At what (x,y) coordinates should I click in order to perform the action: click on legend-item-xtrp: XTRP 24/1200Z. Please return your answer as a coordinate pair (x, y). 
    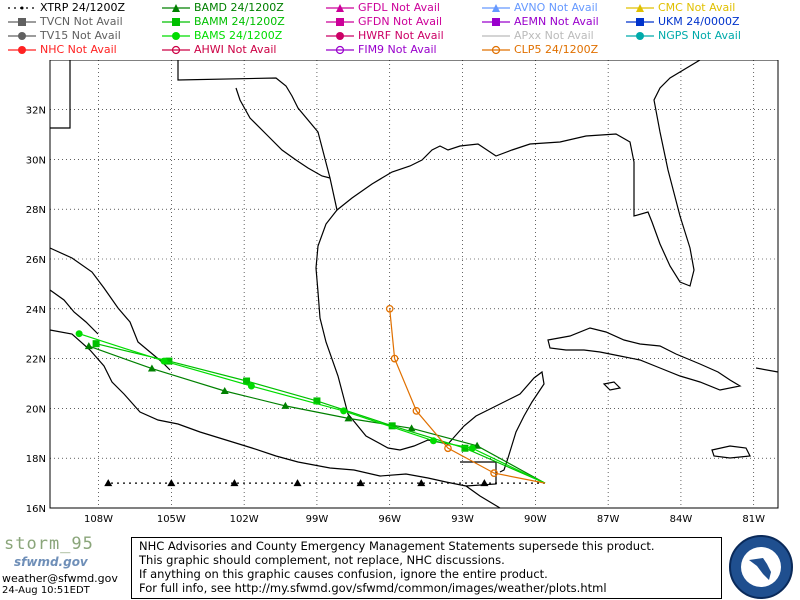
    Looking at the image, I should click on (86, 8).